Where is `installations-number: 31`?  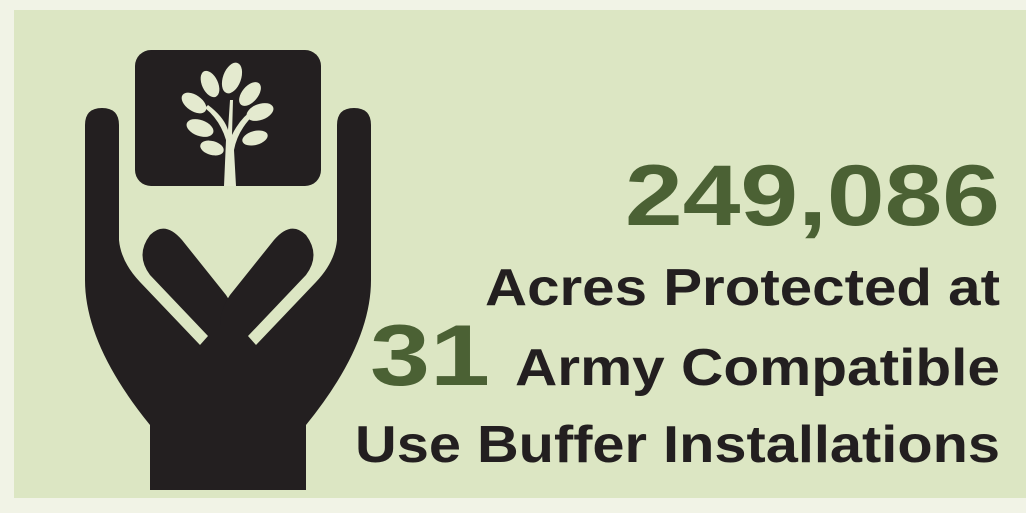 installations-number: 31 is located at coordinates (430, 356).